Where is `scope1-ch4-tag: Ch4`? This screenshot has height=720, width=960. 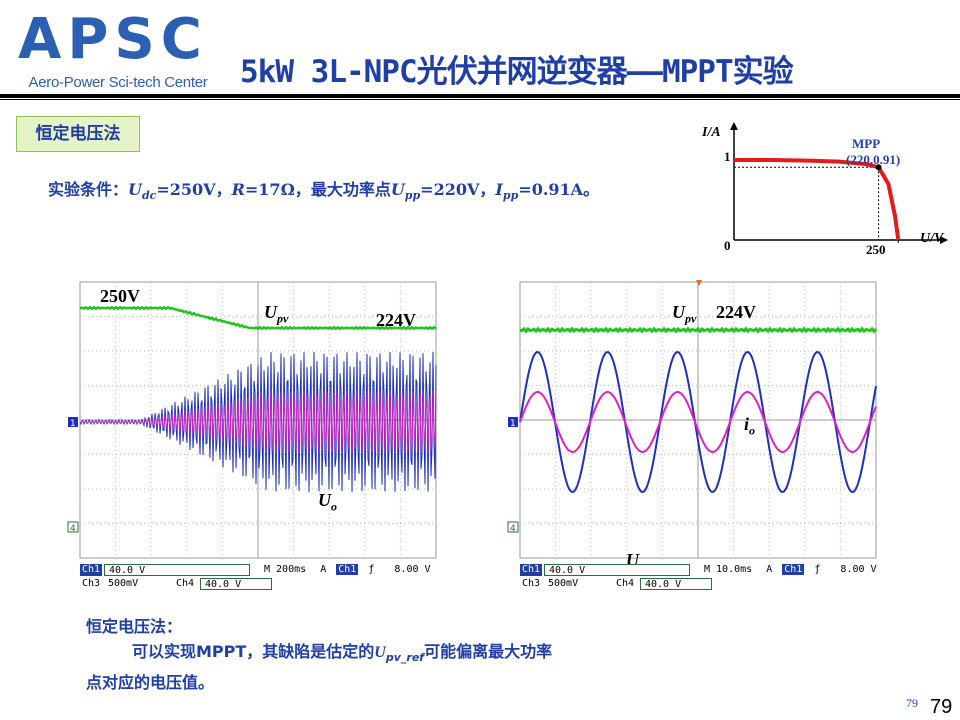
scope1-ch4-tag: Ch4 is located at coordinates (185, 584).